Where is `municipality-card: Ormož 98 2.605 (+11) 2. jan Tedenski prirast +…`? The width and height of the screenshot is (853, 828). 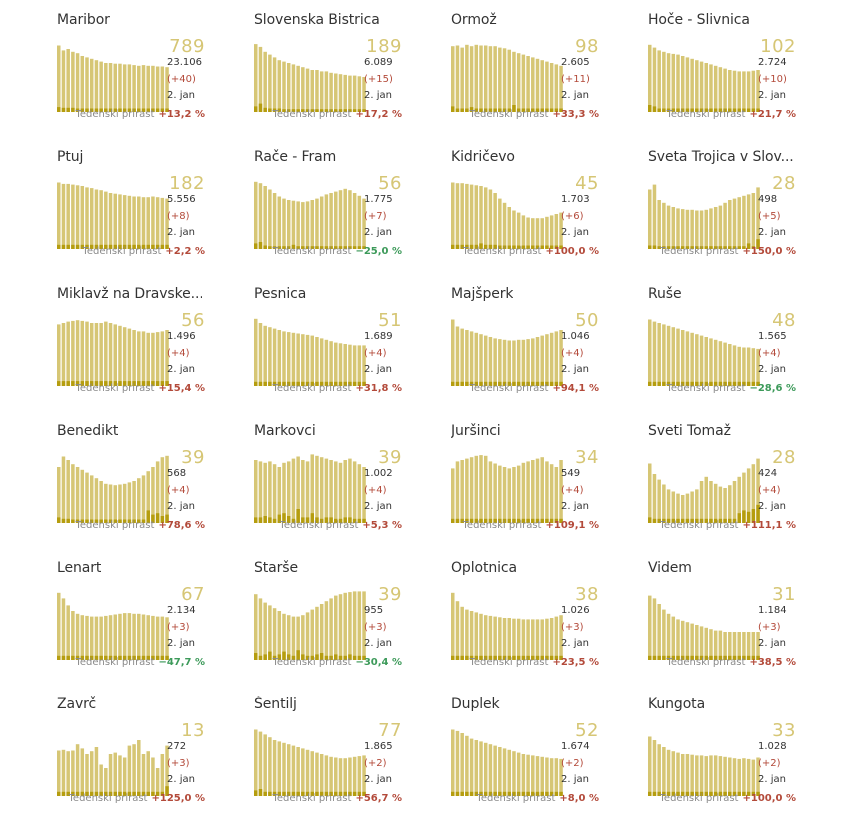
municipality-card: Ormož 98 2.605 (+11) 2. jan Tedenski prirast +… is located at coordinates (526, 77).